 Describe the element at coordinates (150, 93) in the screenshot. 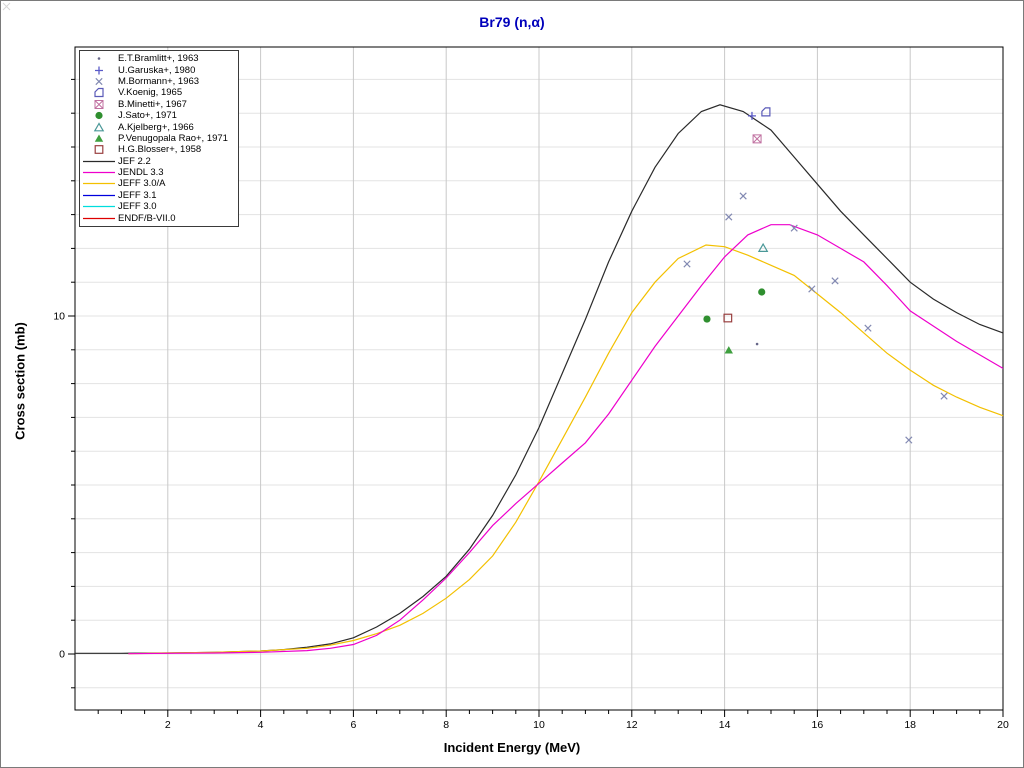

I see `legend-label: V.Koenig, 1965` at that location.